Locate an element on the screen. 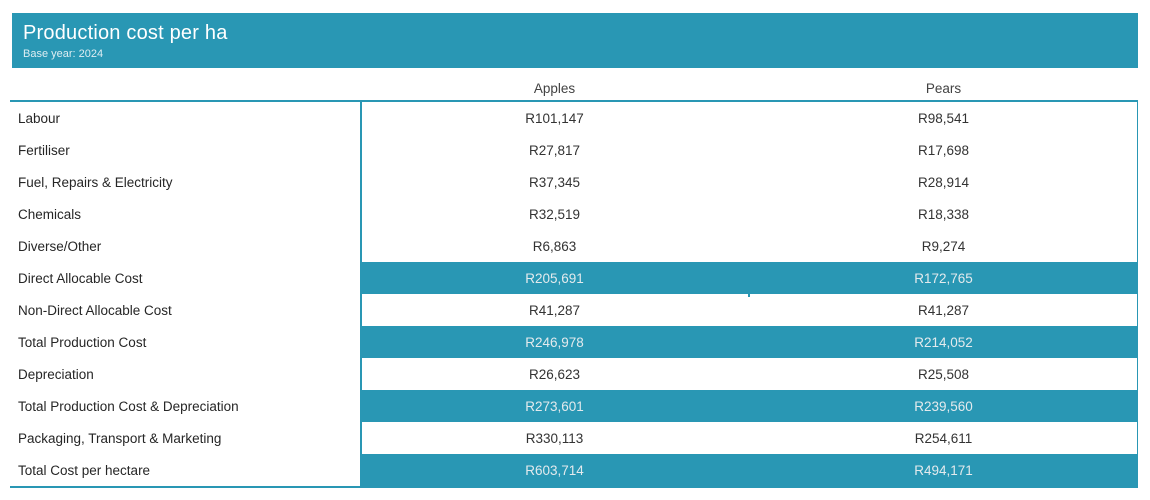  cell-pears: R18,338 is located at coordinates (943, 214).